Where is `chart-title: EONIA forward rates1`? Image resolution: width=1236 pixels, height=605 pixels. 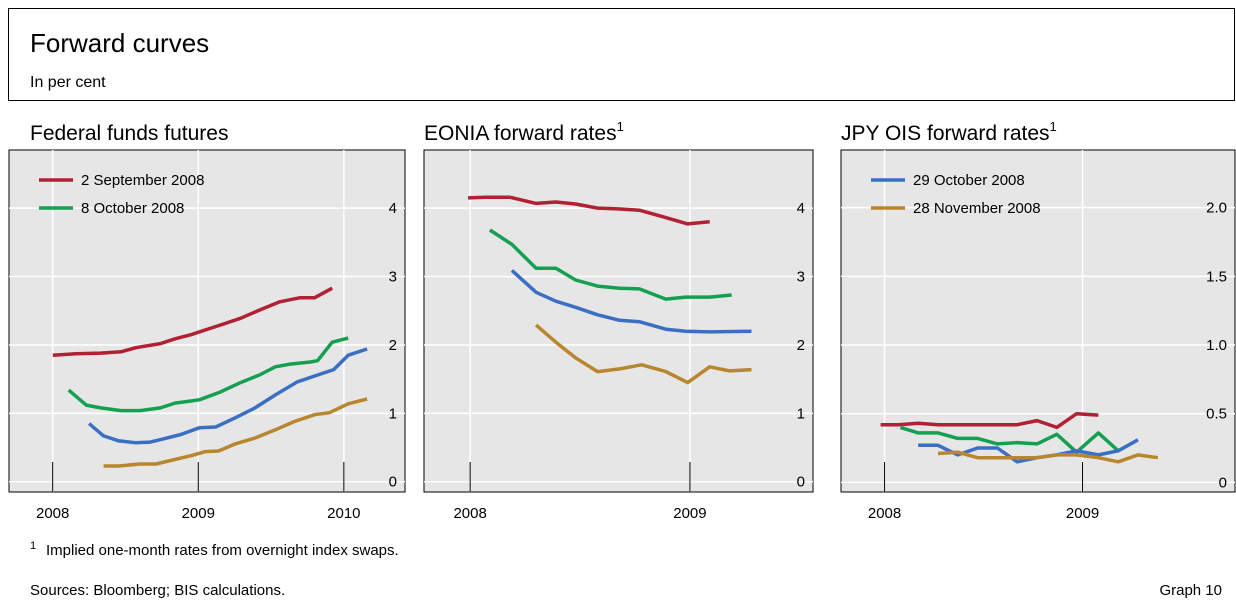
chart-title: EONIA forward rates1 is located at coordinates (524, 132).